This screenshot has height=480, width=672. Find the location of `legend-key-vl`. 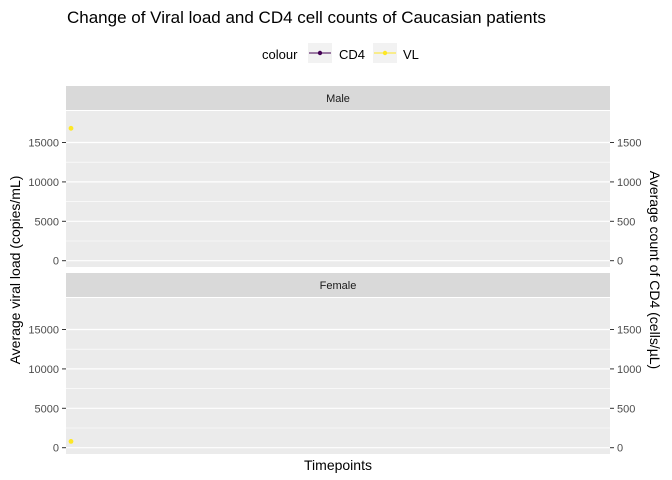

legend-key-vl is located at coordinates (385, 53).